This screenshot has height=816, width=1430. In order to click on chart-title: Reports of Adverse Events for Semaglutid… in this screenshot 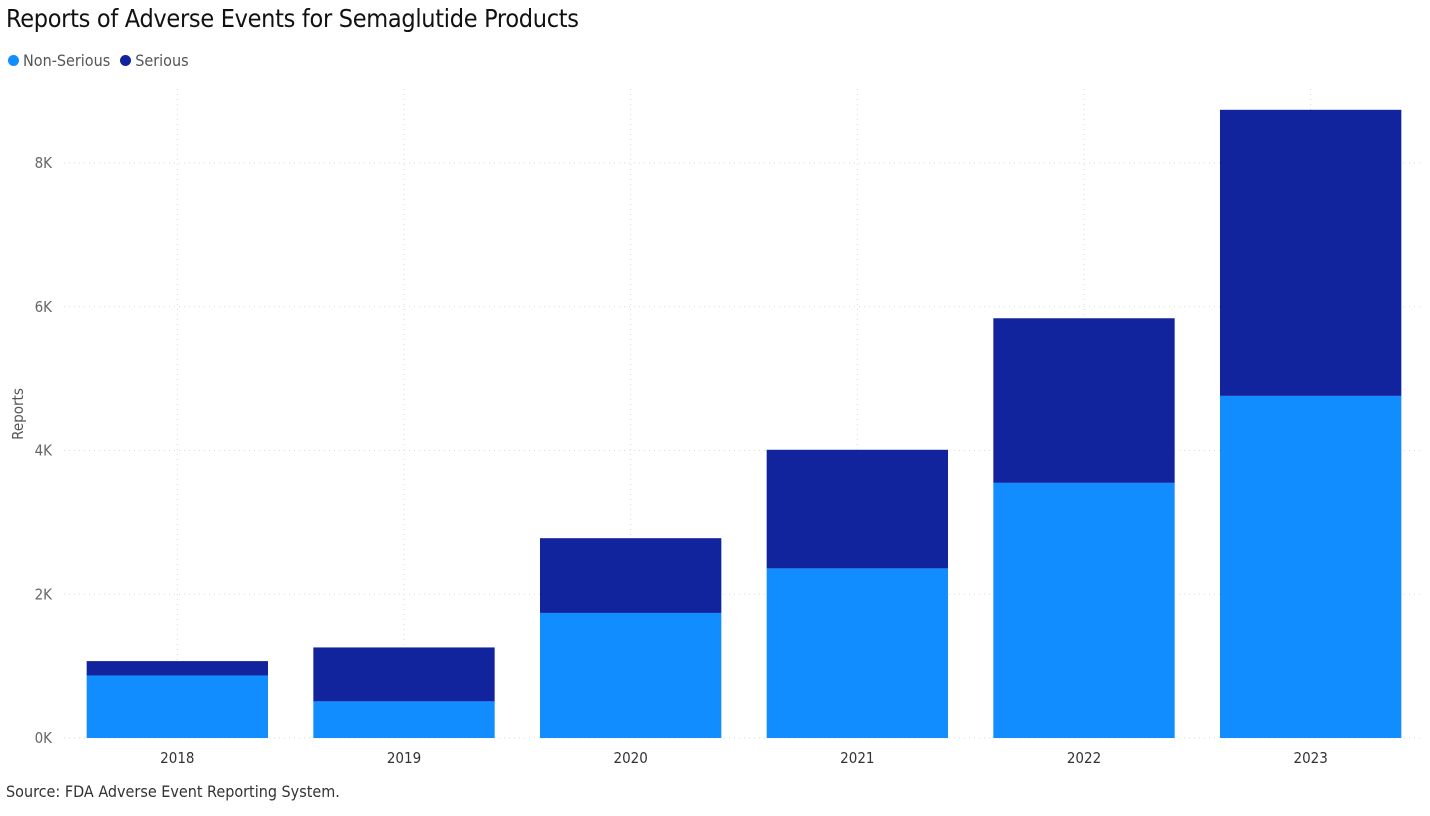, I will do `click(292, 18)`.